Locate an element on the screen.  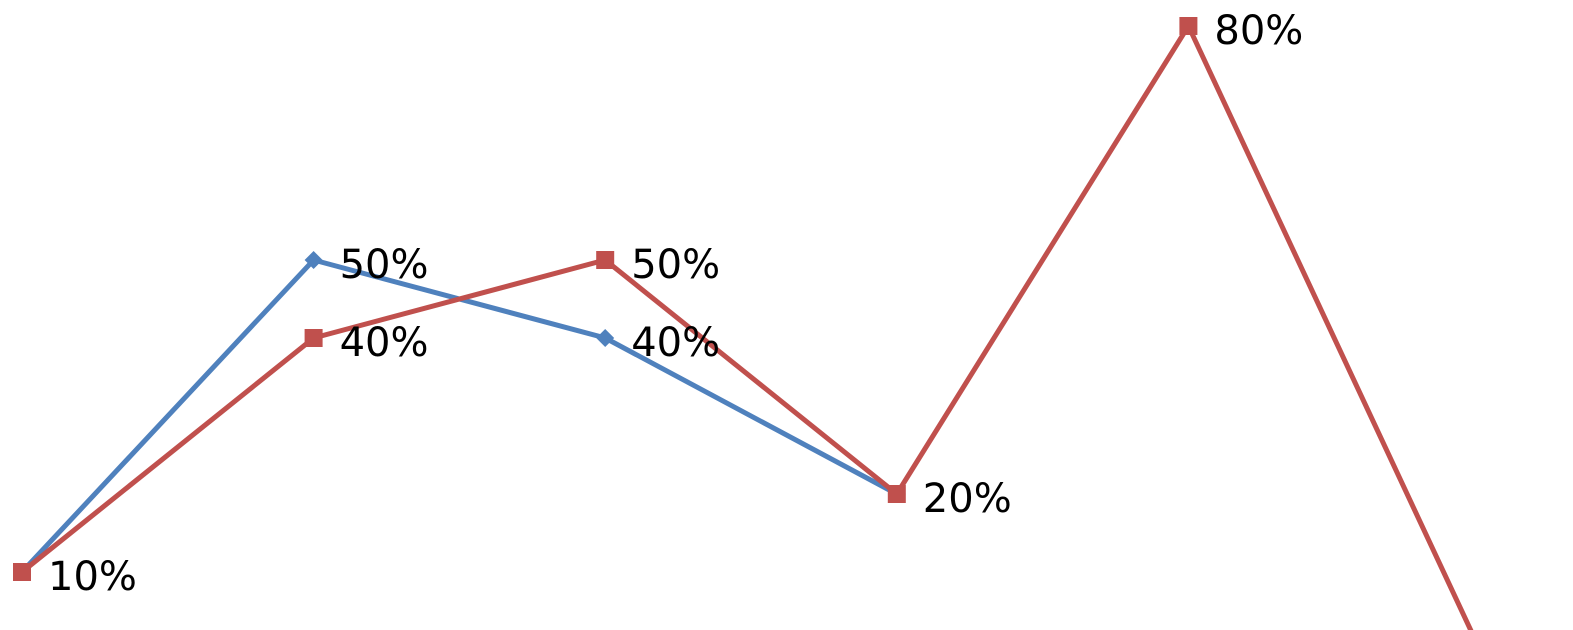
series-2-data-label-3: 50% is located at coordinates (675, 265).